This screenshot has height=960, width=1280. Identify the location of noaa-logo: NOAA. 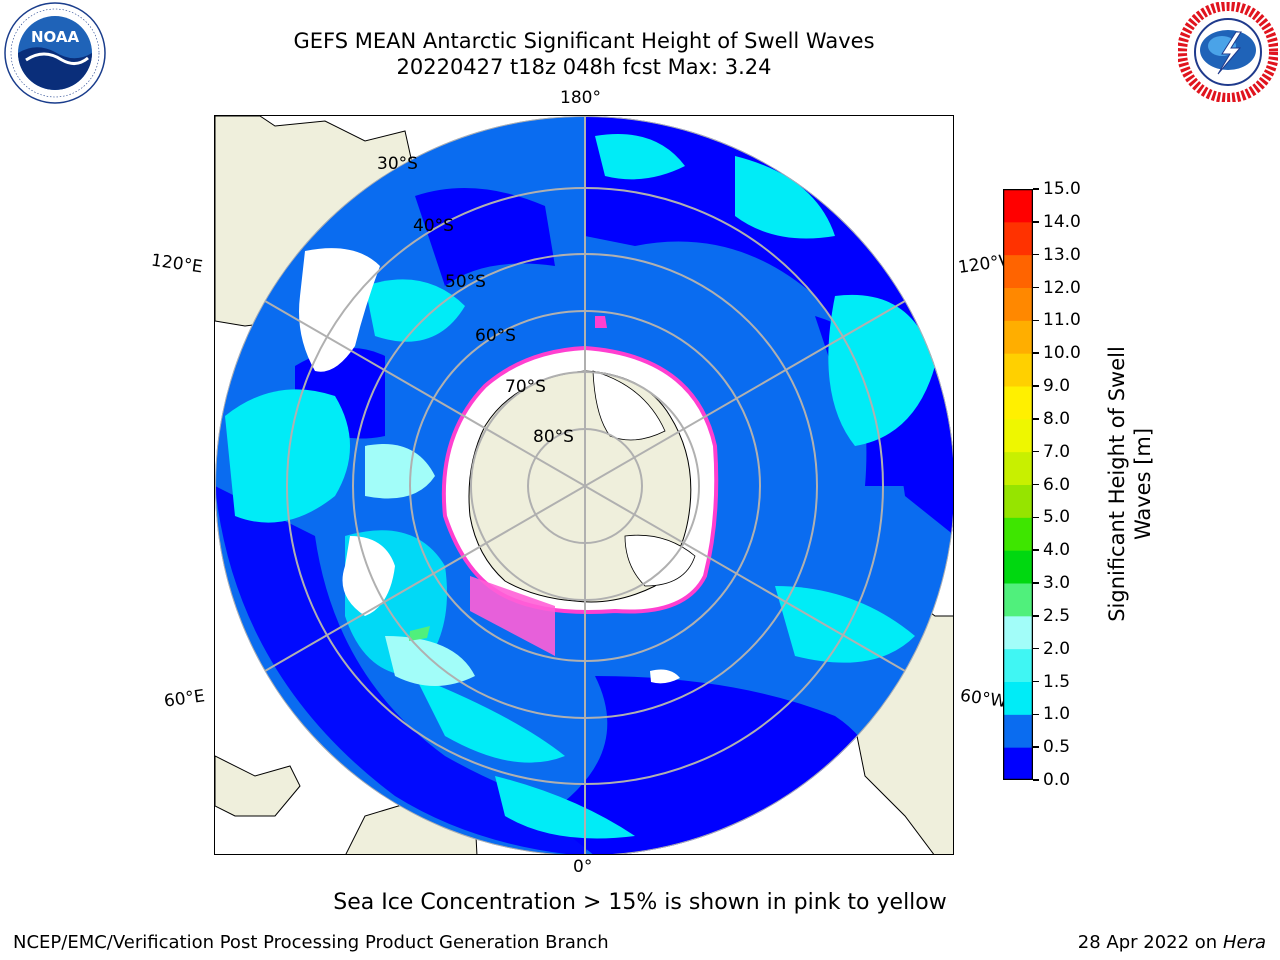
(55, 53).